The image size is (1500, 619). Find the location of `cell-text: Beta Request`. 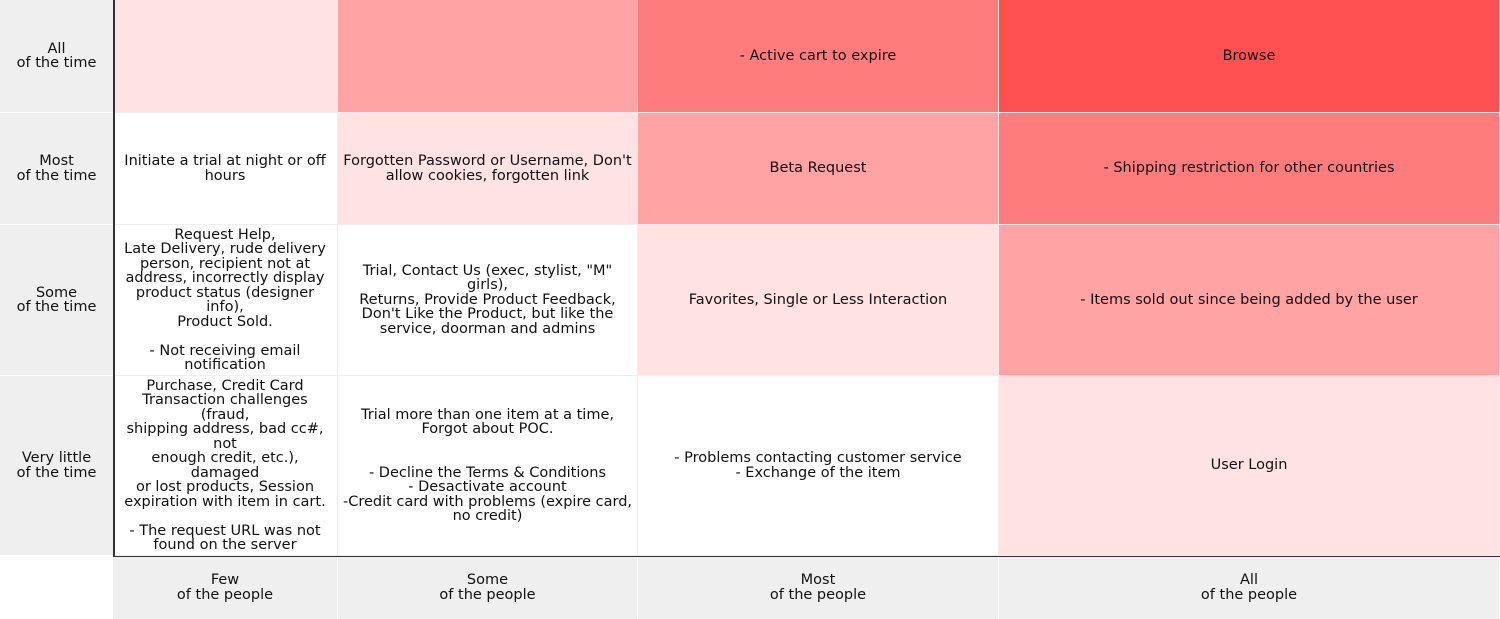

cell-text: Beta Request is located at coordinates (818, 168).